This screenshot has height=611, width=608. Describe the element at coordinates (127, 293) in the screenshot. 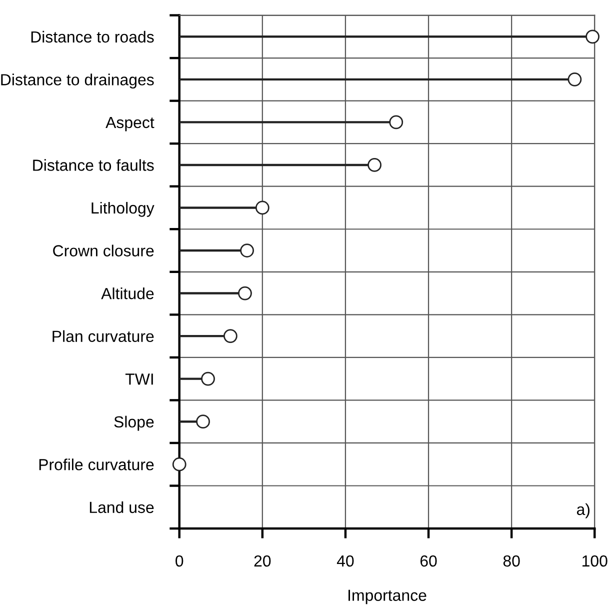

I see `y-tick-label: Altitude` at that location.